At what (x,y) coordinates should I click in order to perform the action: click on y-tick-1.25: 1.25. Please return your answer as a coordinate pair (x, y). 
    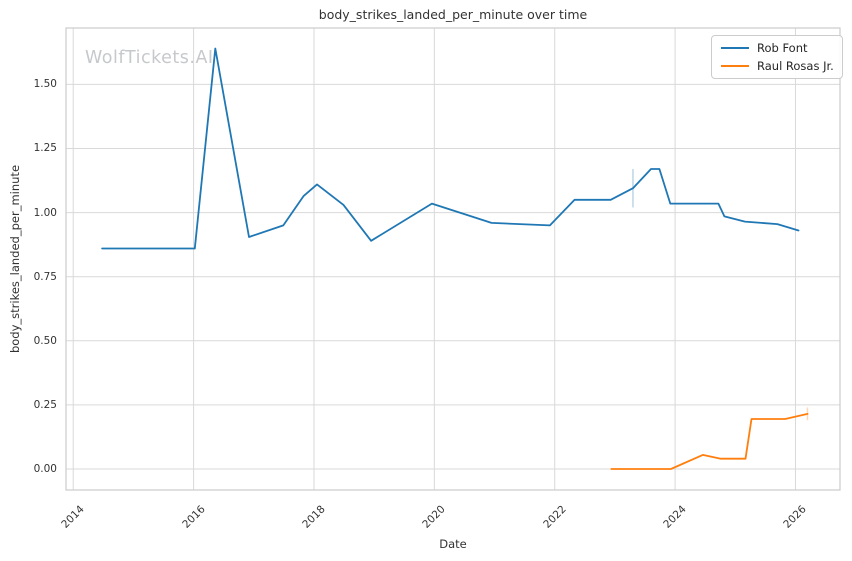
    Looking at the image, I should click on (45, 148).